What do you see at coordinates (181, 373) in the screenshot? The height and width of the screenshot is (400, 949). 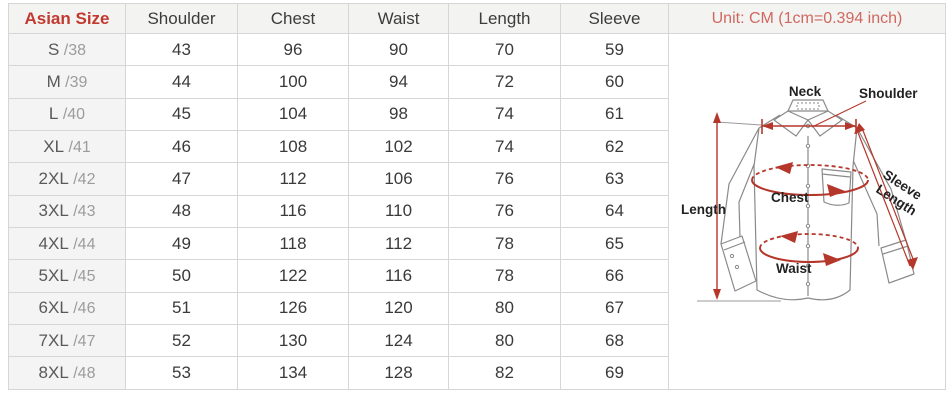 I see `shoulder-value: 53` at bounding box center [181, 373].